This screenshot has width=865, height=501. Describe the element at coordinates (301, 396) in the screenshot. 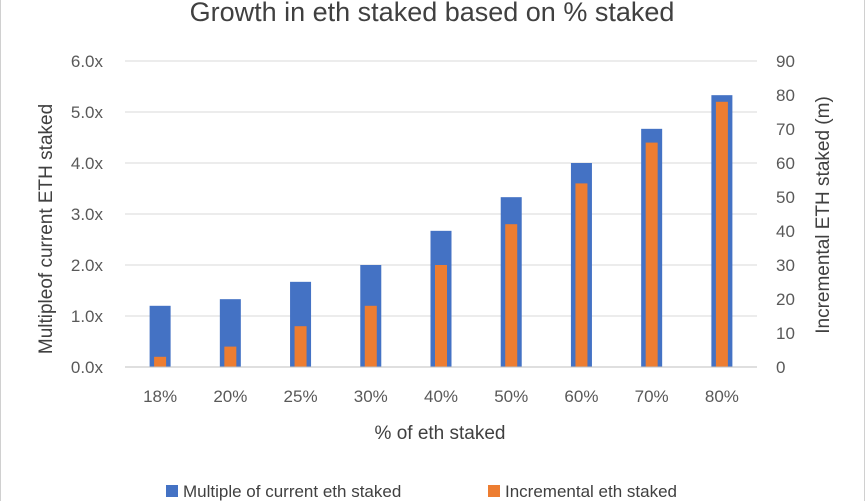

I see `x-tick-label: 25%` at that location.